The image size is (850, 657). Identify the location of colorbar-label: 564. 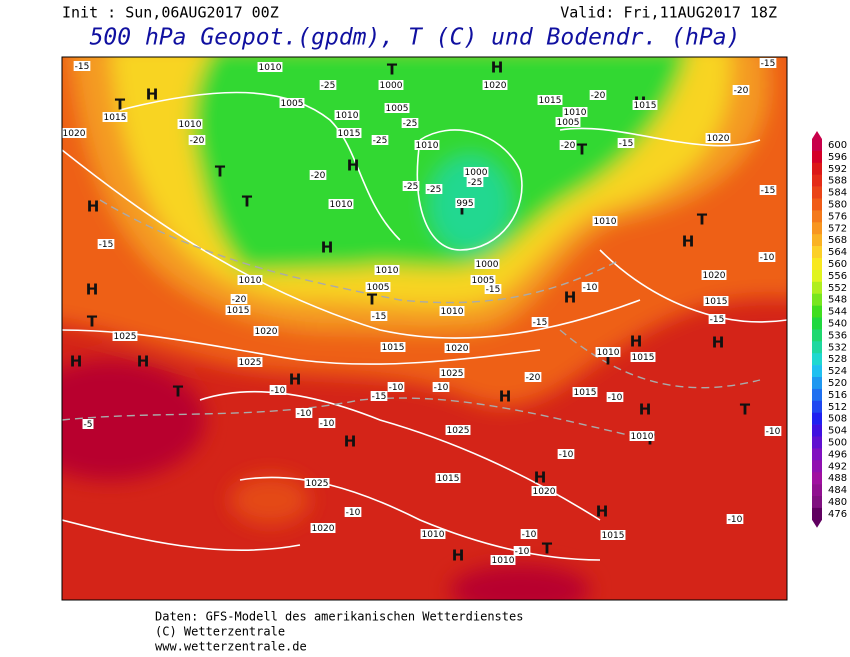
(837, 252).